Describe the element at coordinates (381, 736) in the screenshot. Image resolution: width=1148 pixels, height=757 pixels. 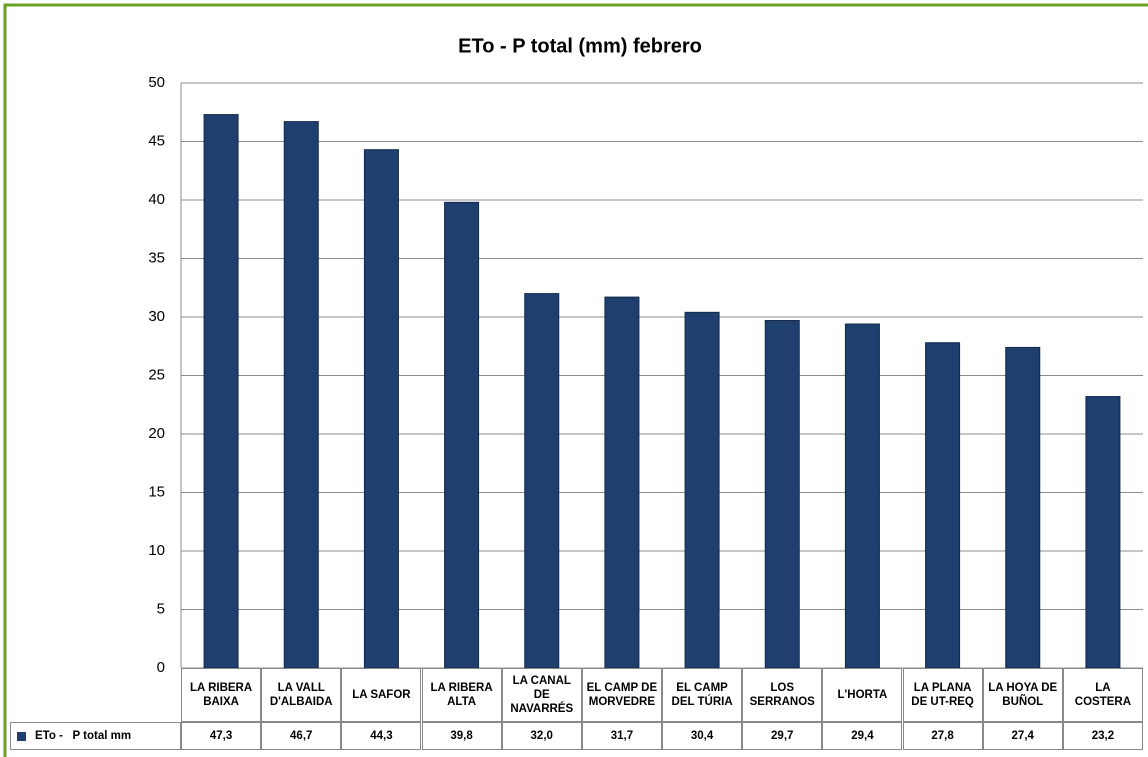
I see `data-table-value: 44,3` at that location.